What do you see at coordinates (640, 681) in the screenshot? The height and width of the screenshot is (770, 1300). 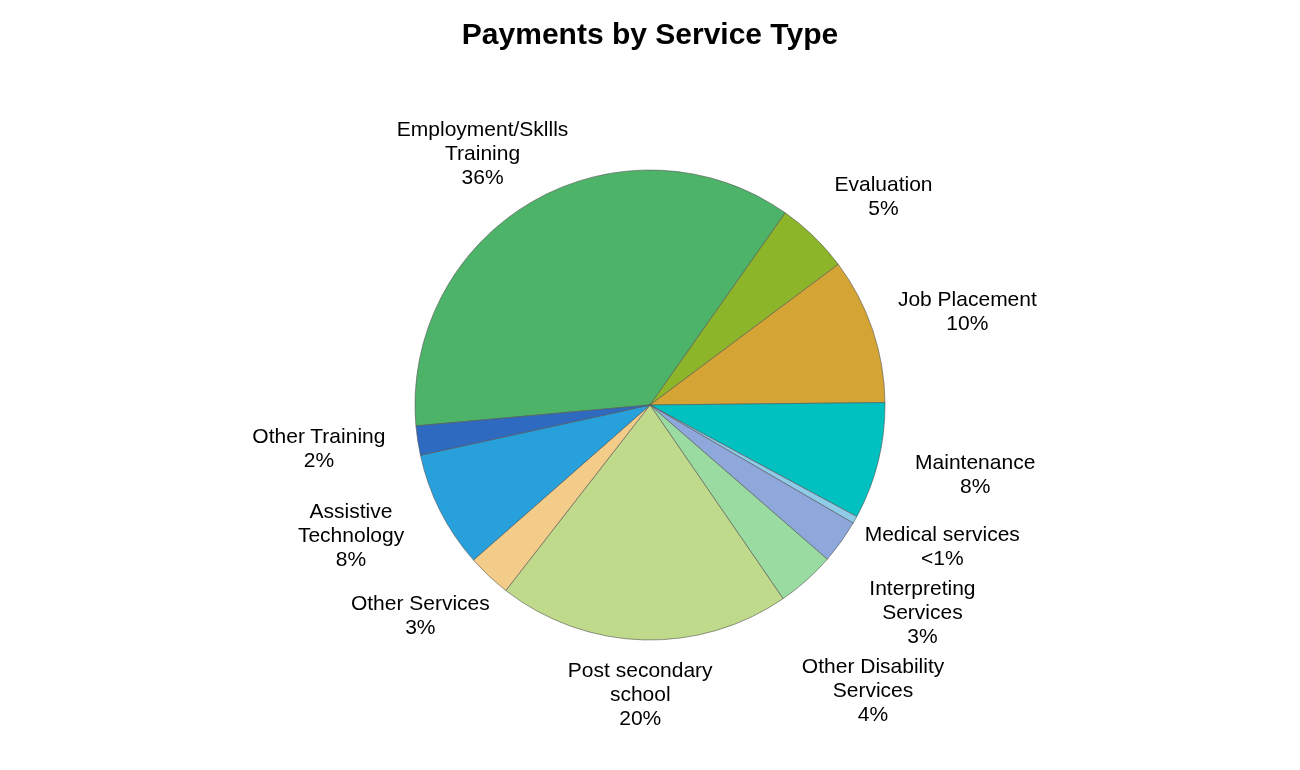 I see `slice-label: Post secondary school` at bounding box center [640, 681].